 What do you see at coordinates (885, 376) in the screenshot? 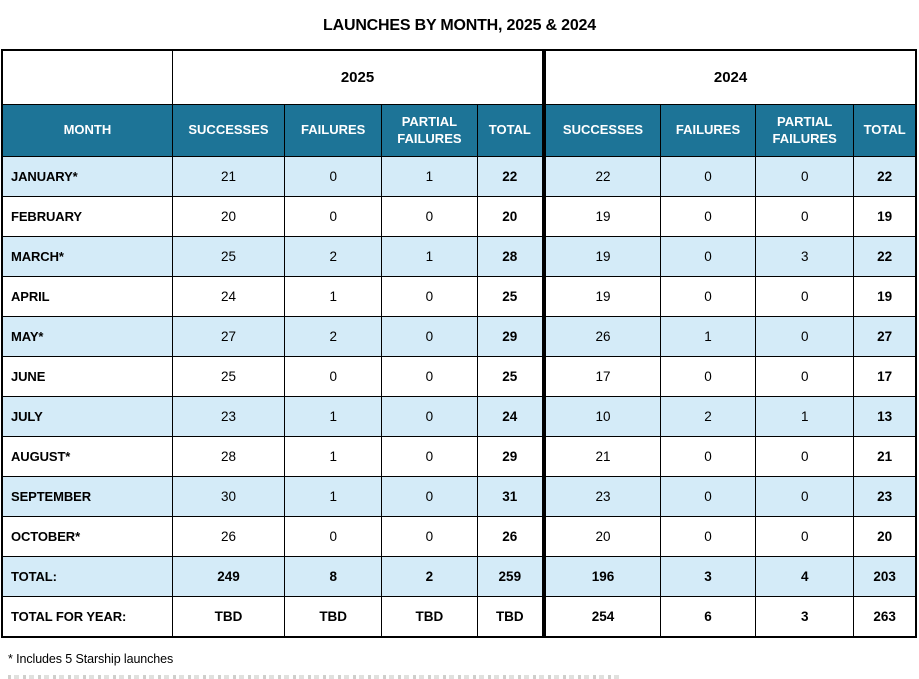
I see `total-cell: 17` at bounding box center [885, 376].